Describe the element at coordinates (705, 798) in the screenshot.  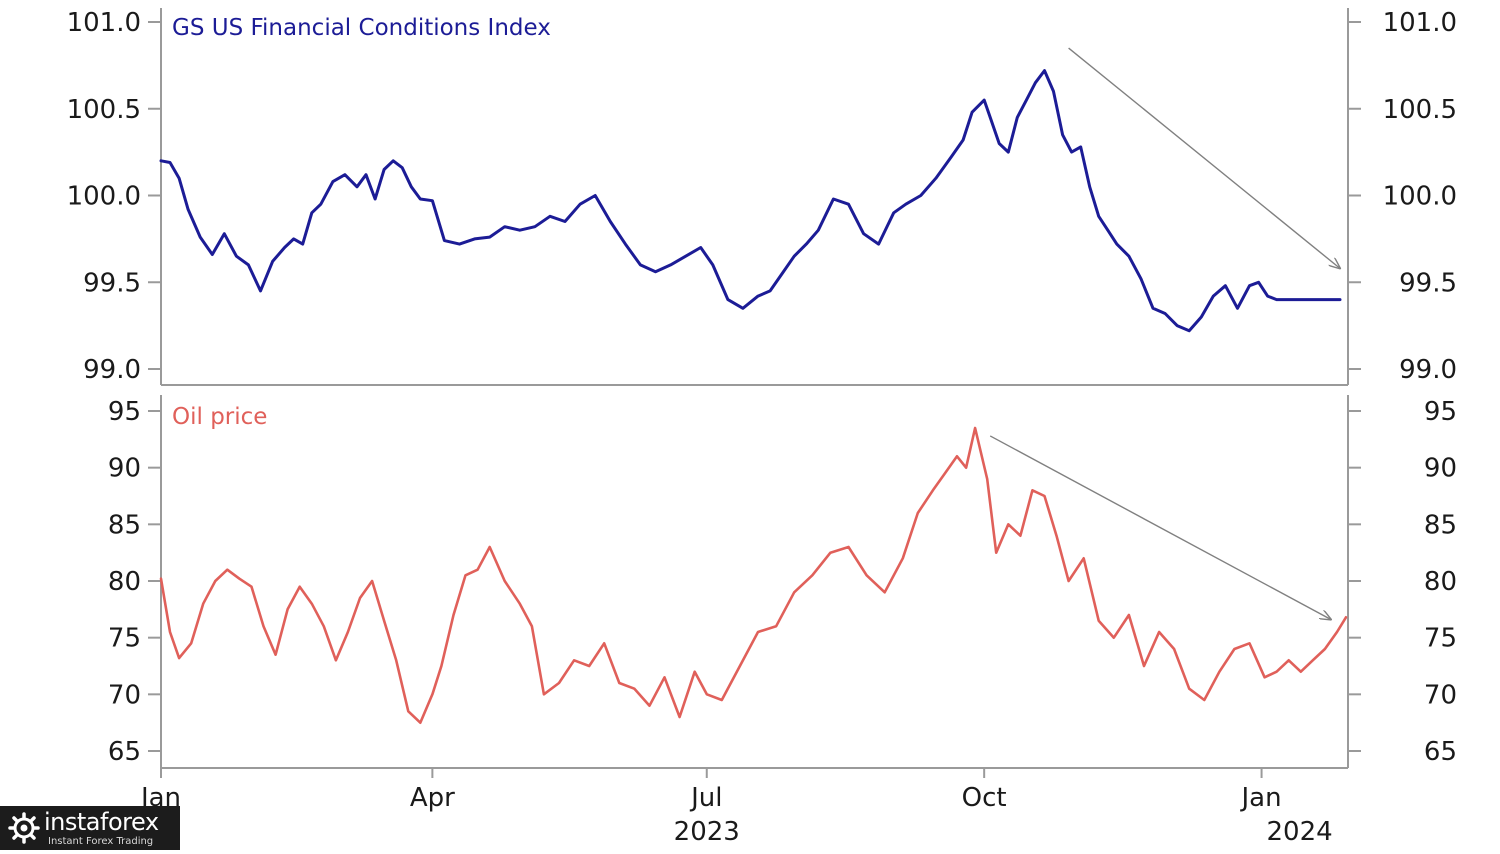
I see `x-tick-label: Jul` at that location.